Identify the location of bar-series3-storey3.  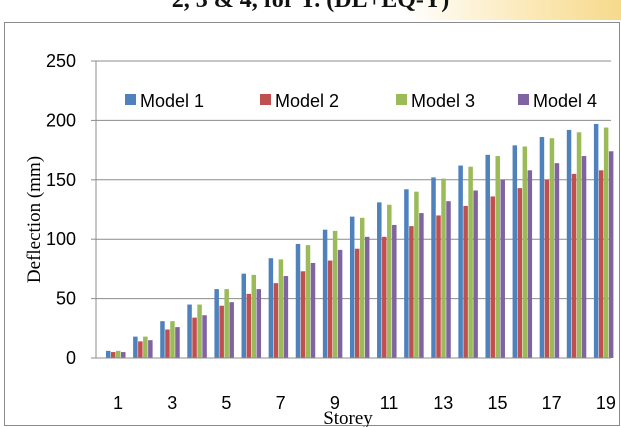
(172, 339).